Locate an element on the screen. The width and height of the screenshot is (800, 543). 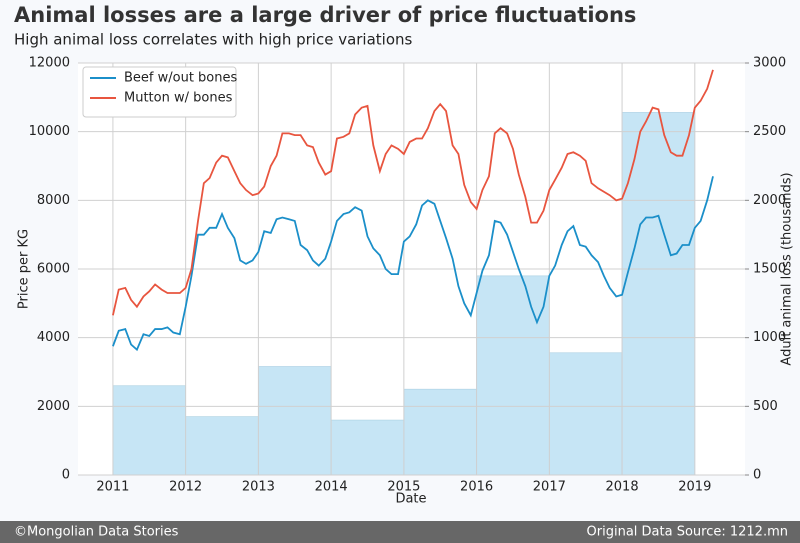
legend-box is located at coordinates (159, 92).